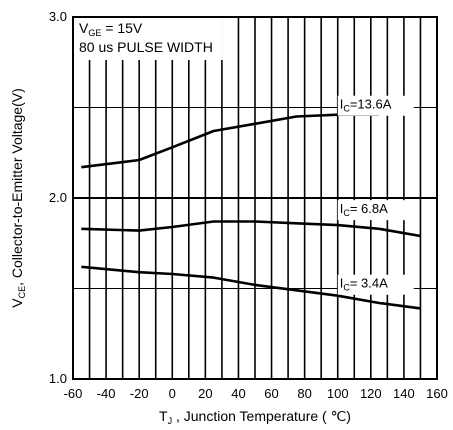 The height and width of the screenshot is (430, 453). What do you see at coordinates (238, 393) in the screenshot?
I see `x-tick-label: 40` at bounding box center [238, 393].